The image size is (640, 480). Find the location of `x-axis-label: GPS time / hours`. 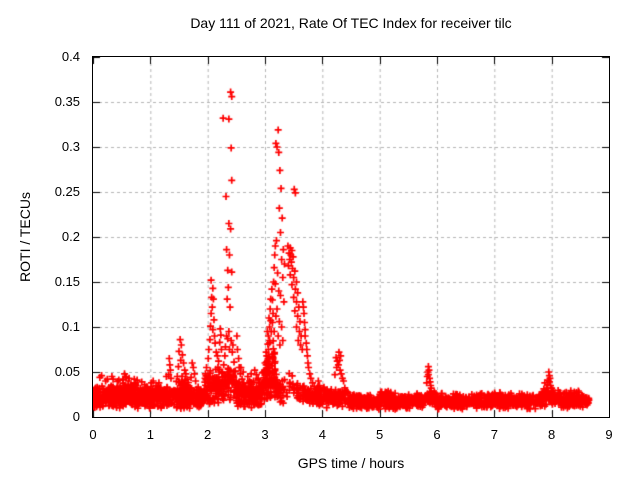

x-axis-label: GPS time / hours is located at coordinates (351, 463).